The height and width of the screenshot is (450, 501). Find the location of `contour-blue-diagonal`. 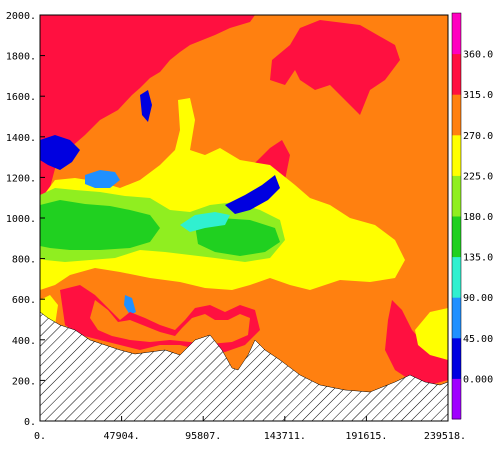

contour-blue-diagonal is located at coordinates (252, 194).